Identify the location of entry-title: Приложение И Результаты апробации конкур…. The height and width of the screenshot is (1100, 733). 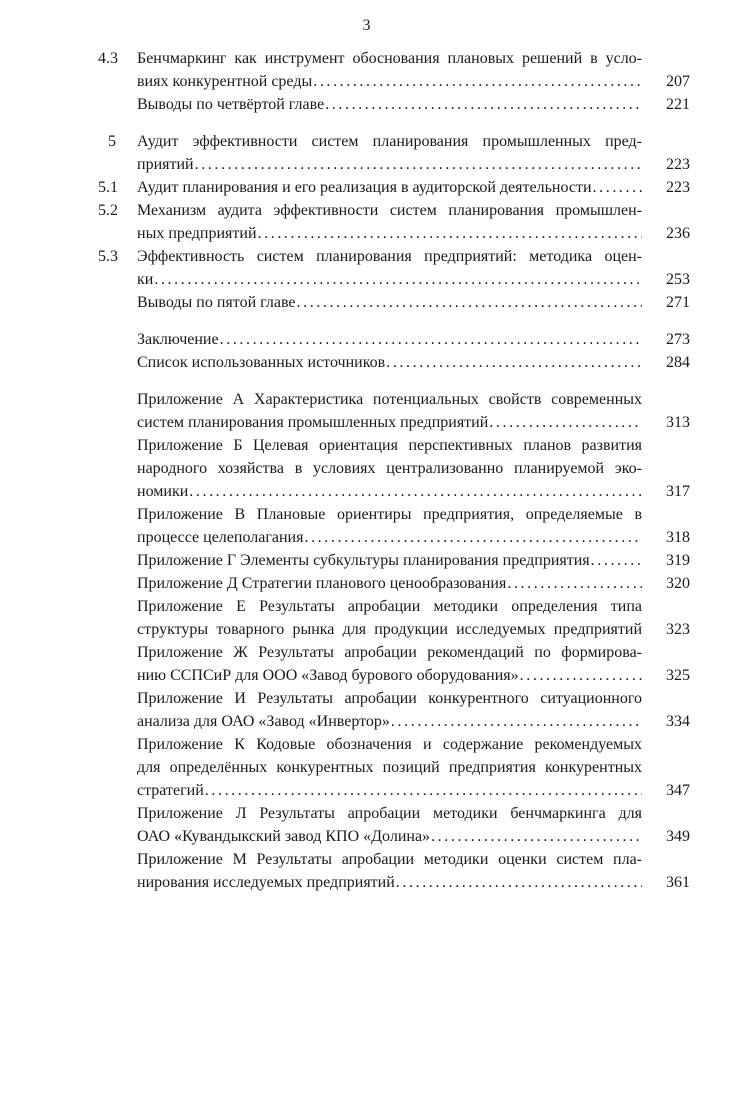
(389, 698).